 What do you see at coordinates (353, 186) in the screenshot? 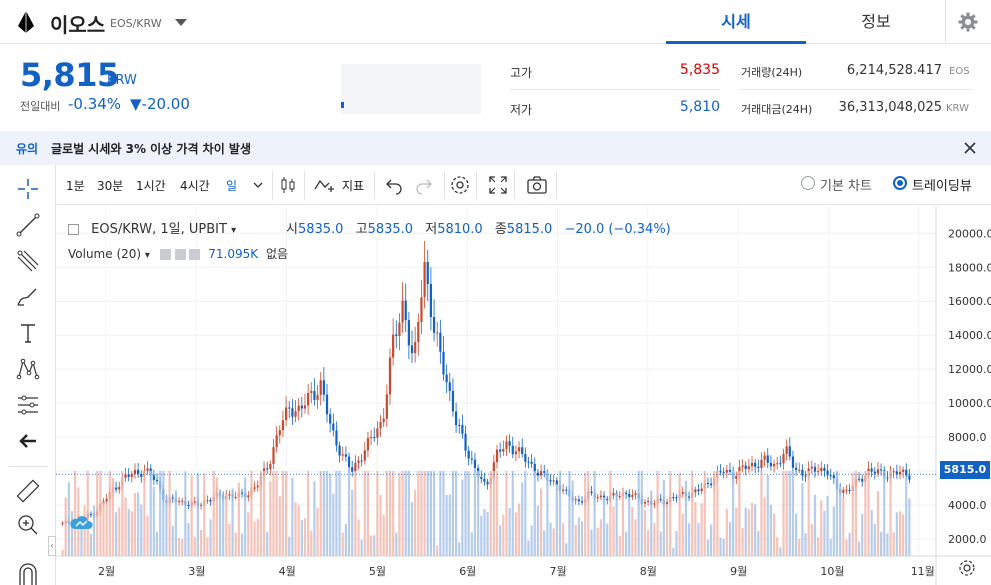
I see `indicator-button: 지표` at bounding box center [353, 186].